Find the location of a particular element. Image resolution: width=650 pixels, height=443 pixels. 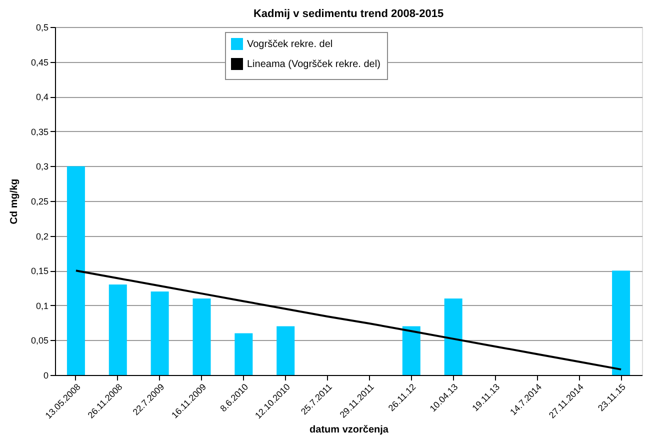

y-tick-label: 0 is located at coordinates (45, 375).